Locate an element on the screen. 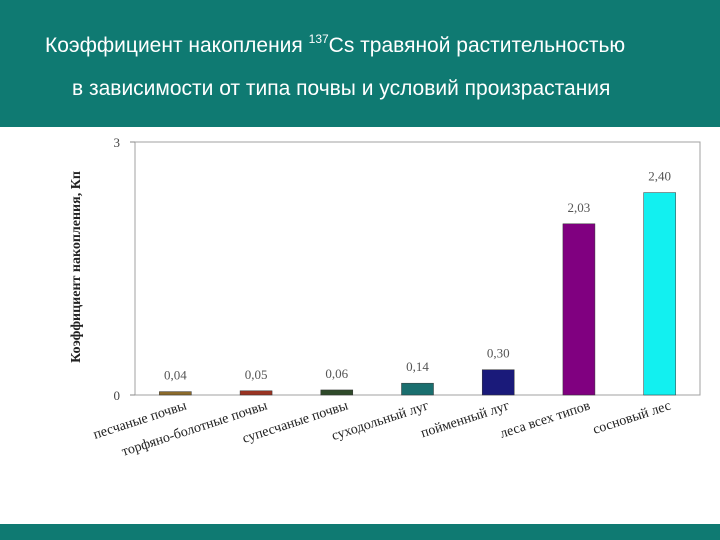  slide-footer-bar is located at coordinates (360, 532).